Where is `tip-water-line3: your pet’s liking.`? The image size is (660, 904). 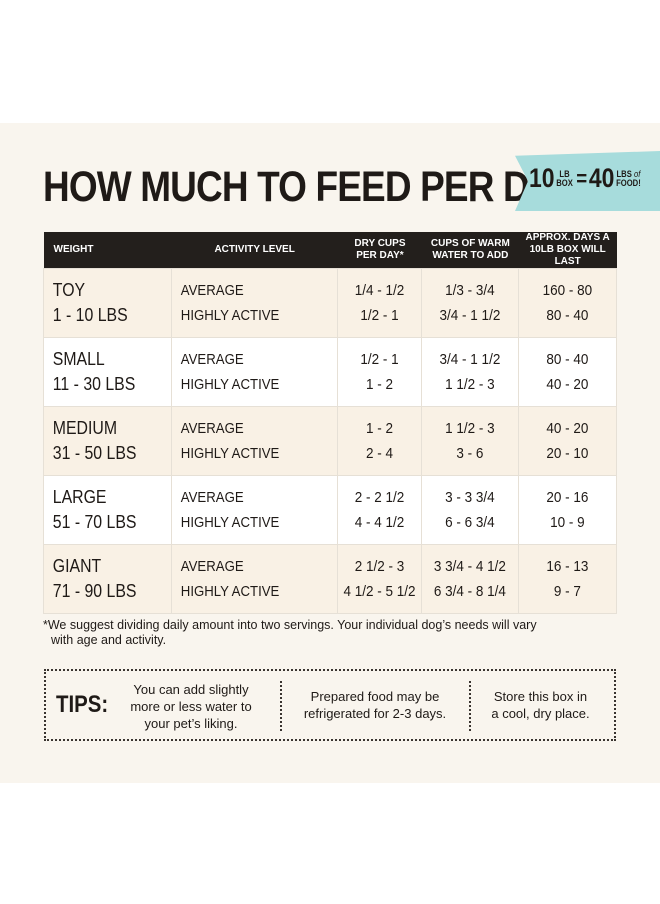
tip-water-line3: your pet’s liking. is located at coordinates (191, 723).